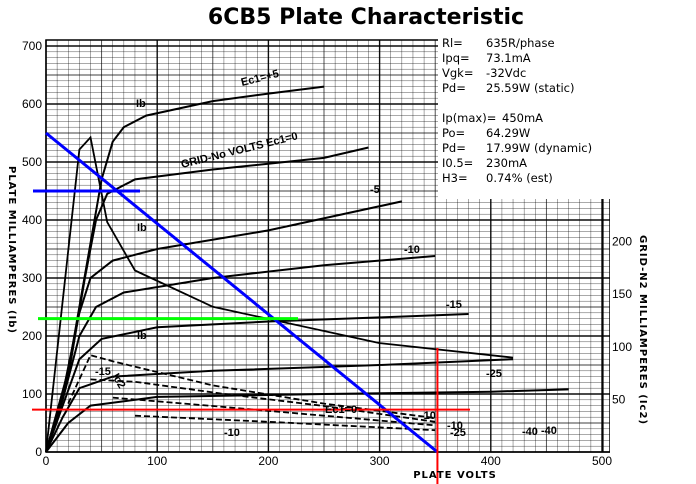 This screenshot has height=484, width=696. What do you see at coordinates (539, 148) in the screenshot?
I see `info-value: 17.99W (dynamic)` at bounding box center [539, 148].